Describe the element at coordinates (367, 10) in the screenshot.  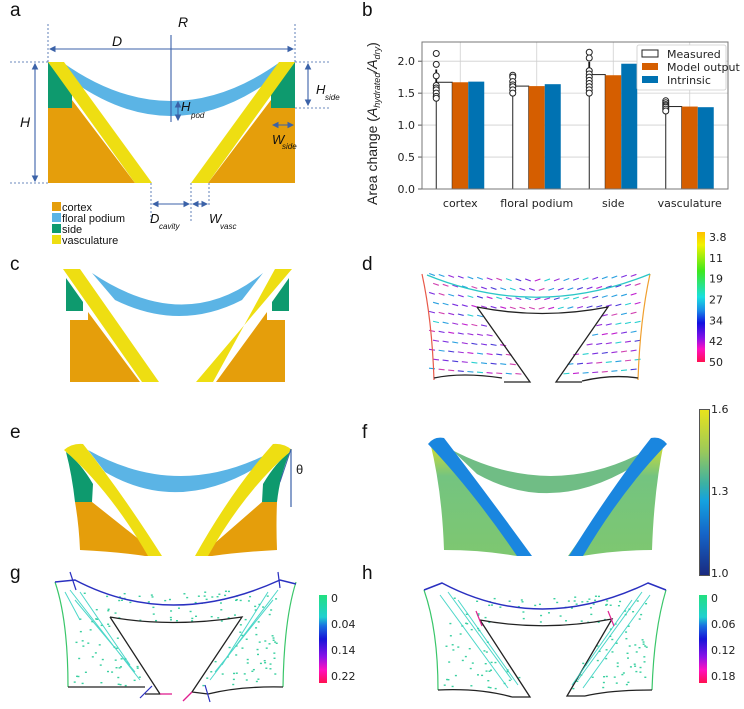
I see `panel-label-b: b` at that location.